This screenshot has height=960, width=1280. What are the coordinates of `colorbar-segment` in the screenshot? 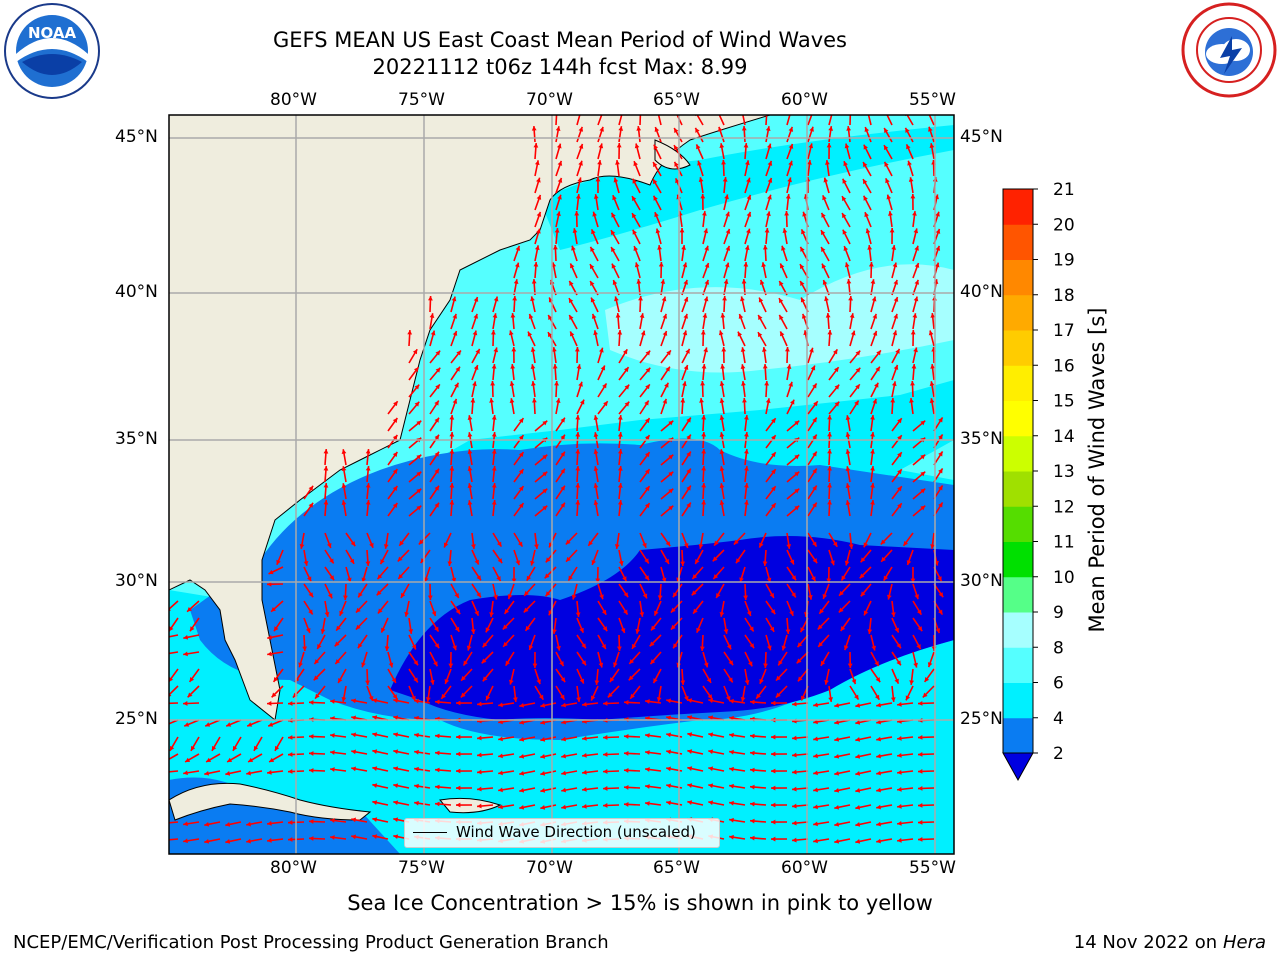 It's located at (1018, 735).